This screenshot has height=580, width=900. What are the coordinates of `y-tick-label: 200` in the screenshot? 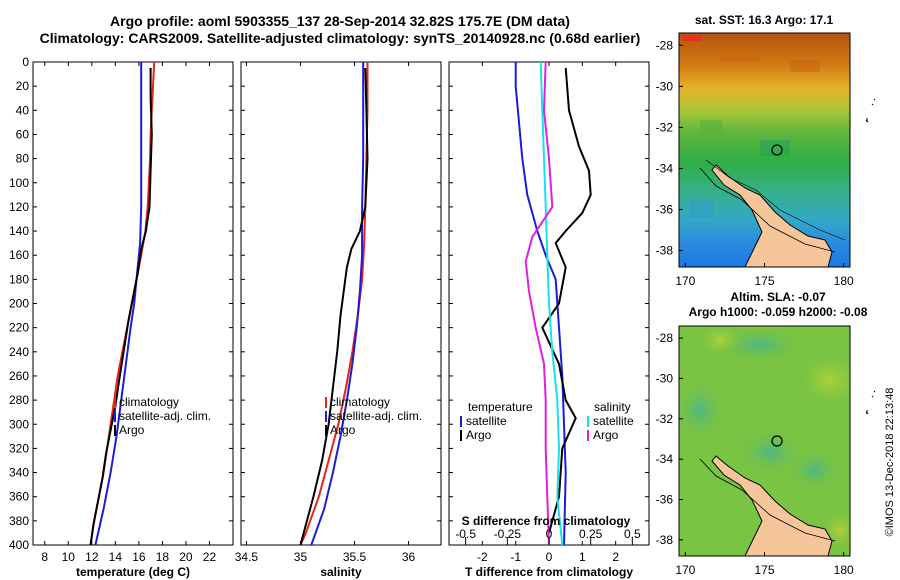 It's located at (19, 304).